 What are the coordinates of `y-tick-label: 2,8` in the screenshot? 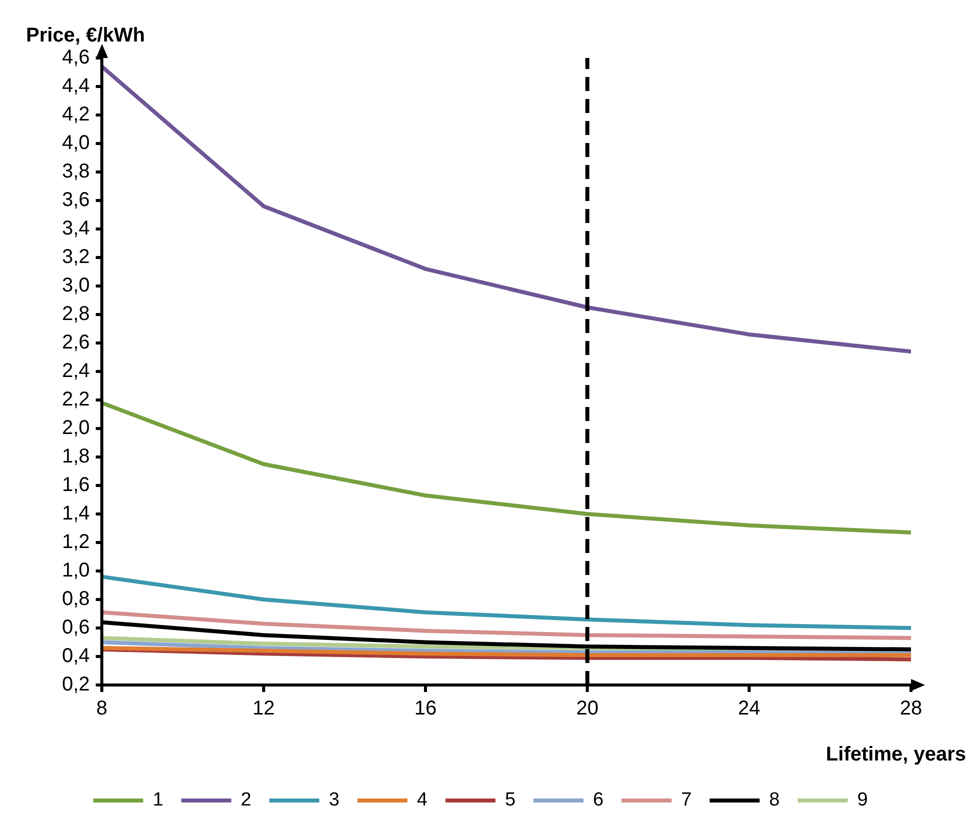 It's located at (76, 314).